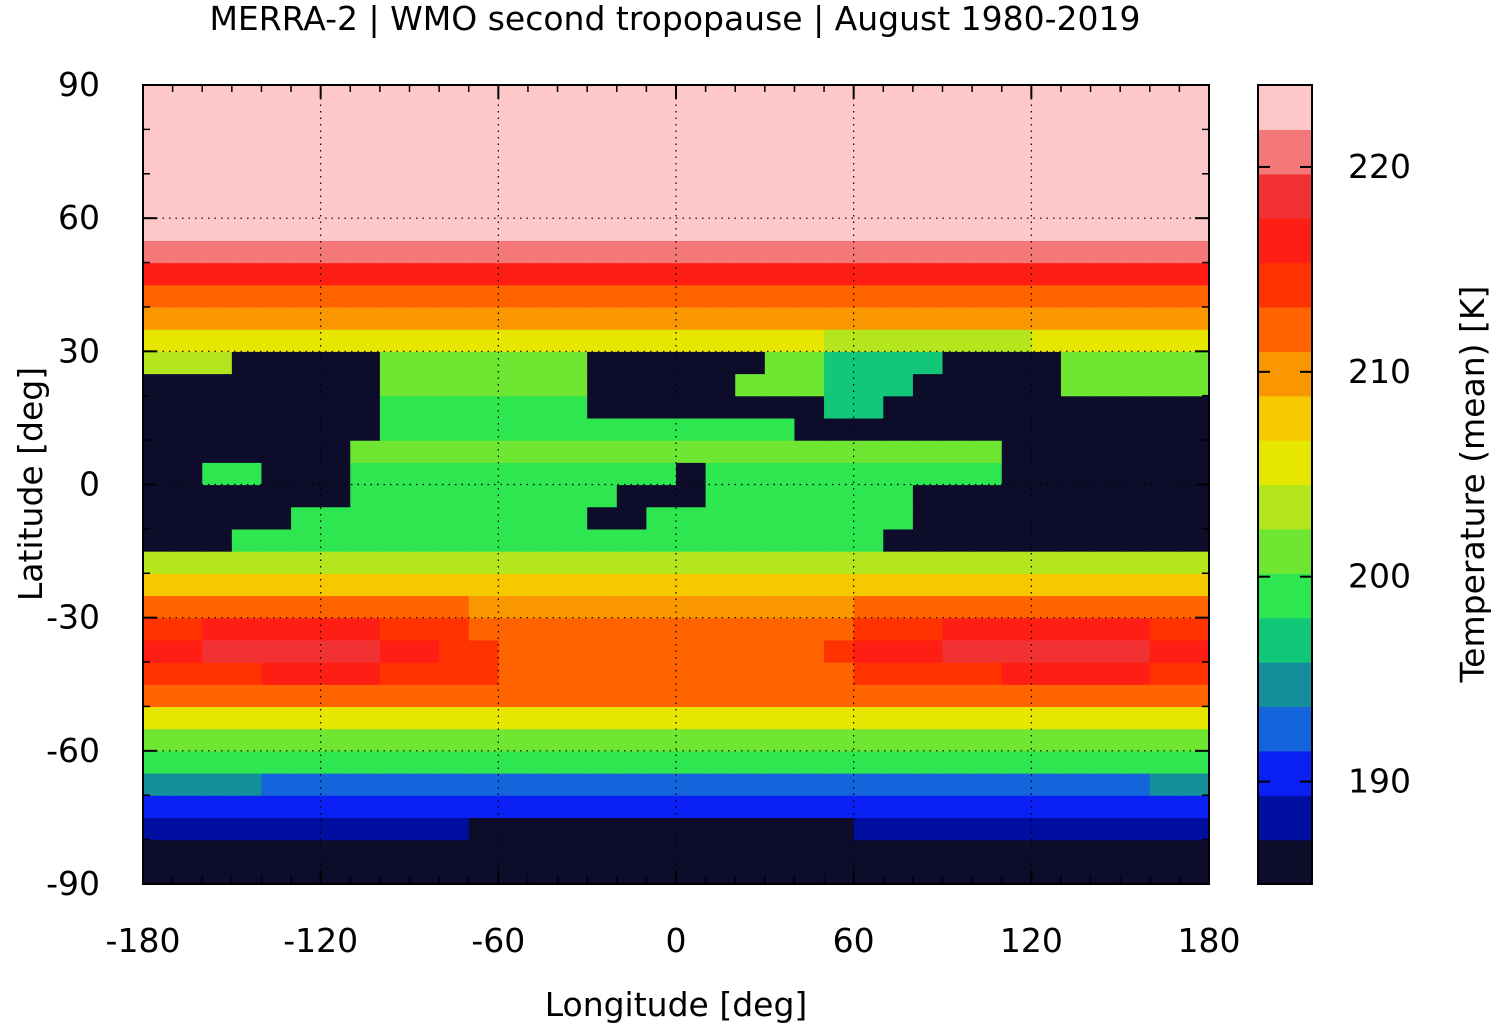 The width and height of the screenshot is (1494, 1029). Describe the element at coordinates (79, 217) in the screenshot. I see `y-tick-label: 60` at that location.